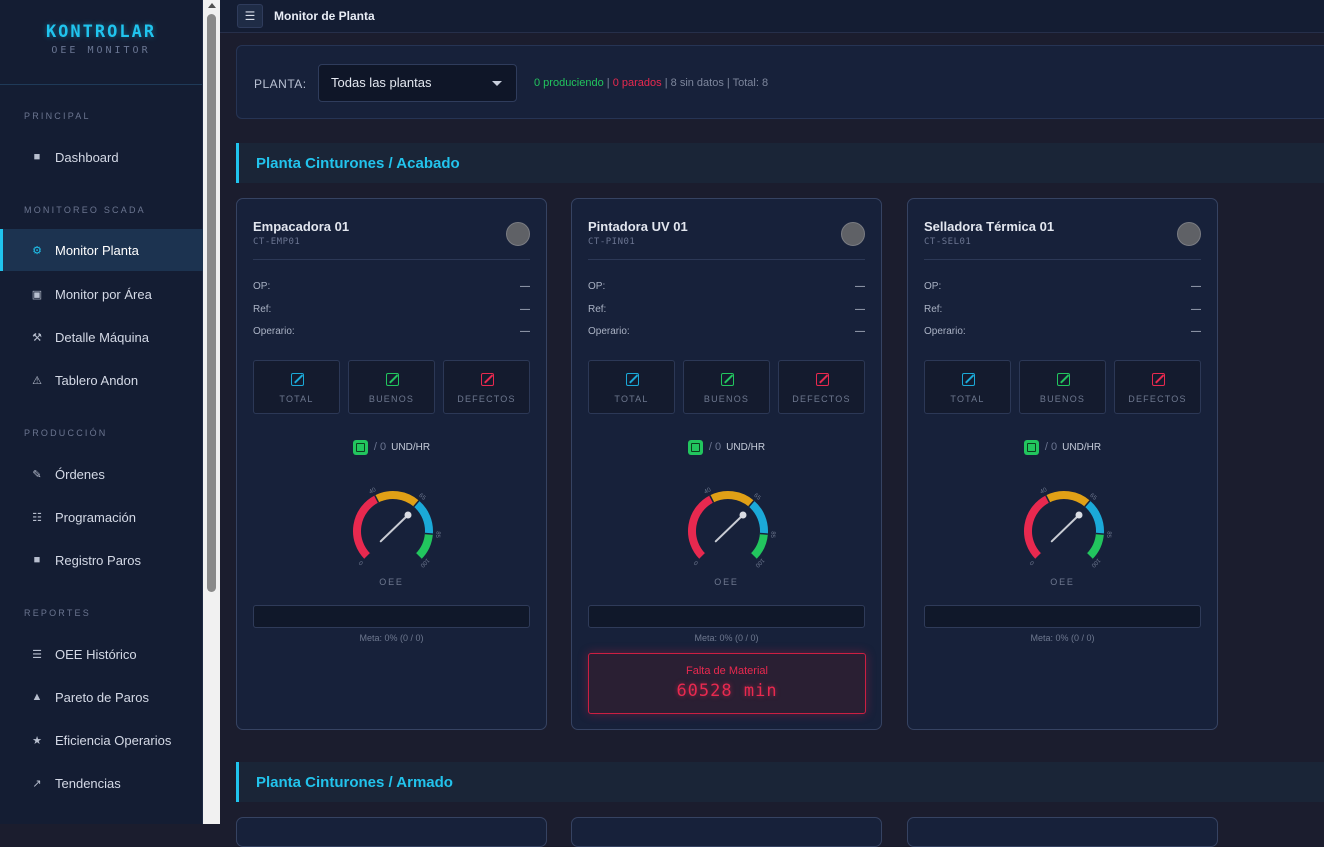  I want to click on sidebar-item-label: Detalle Máquina, so click(102, 337).